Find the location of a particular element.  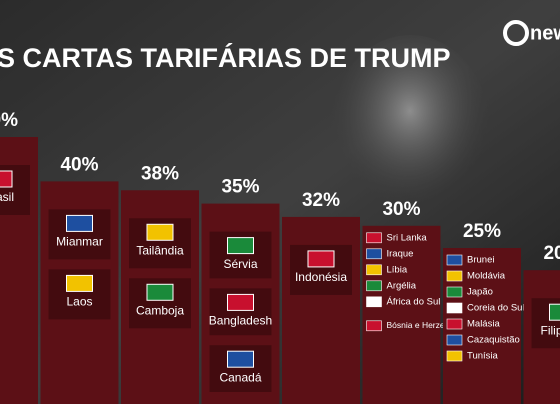

value-label: 30% is located at coordinates (401, 209).